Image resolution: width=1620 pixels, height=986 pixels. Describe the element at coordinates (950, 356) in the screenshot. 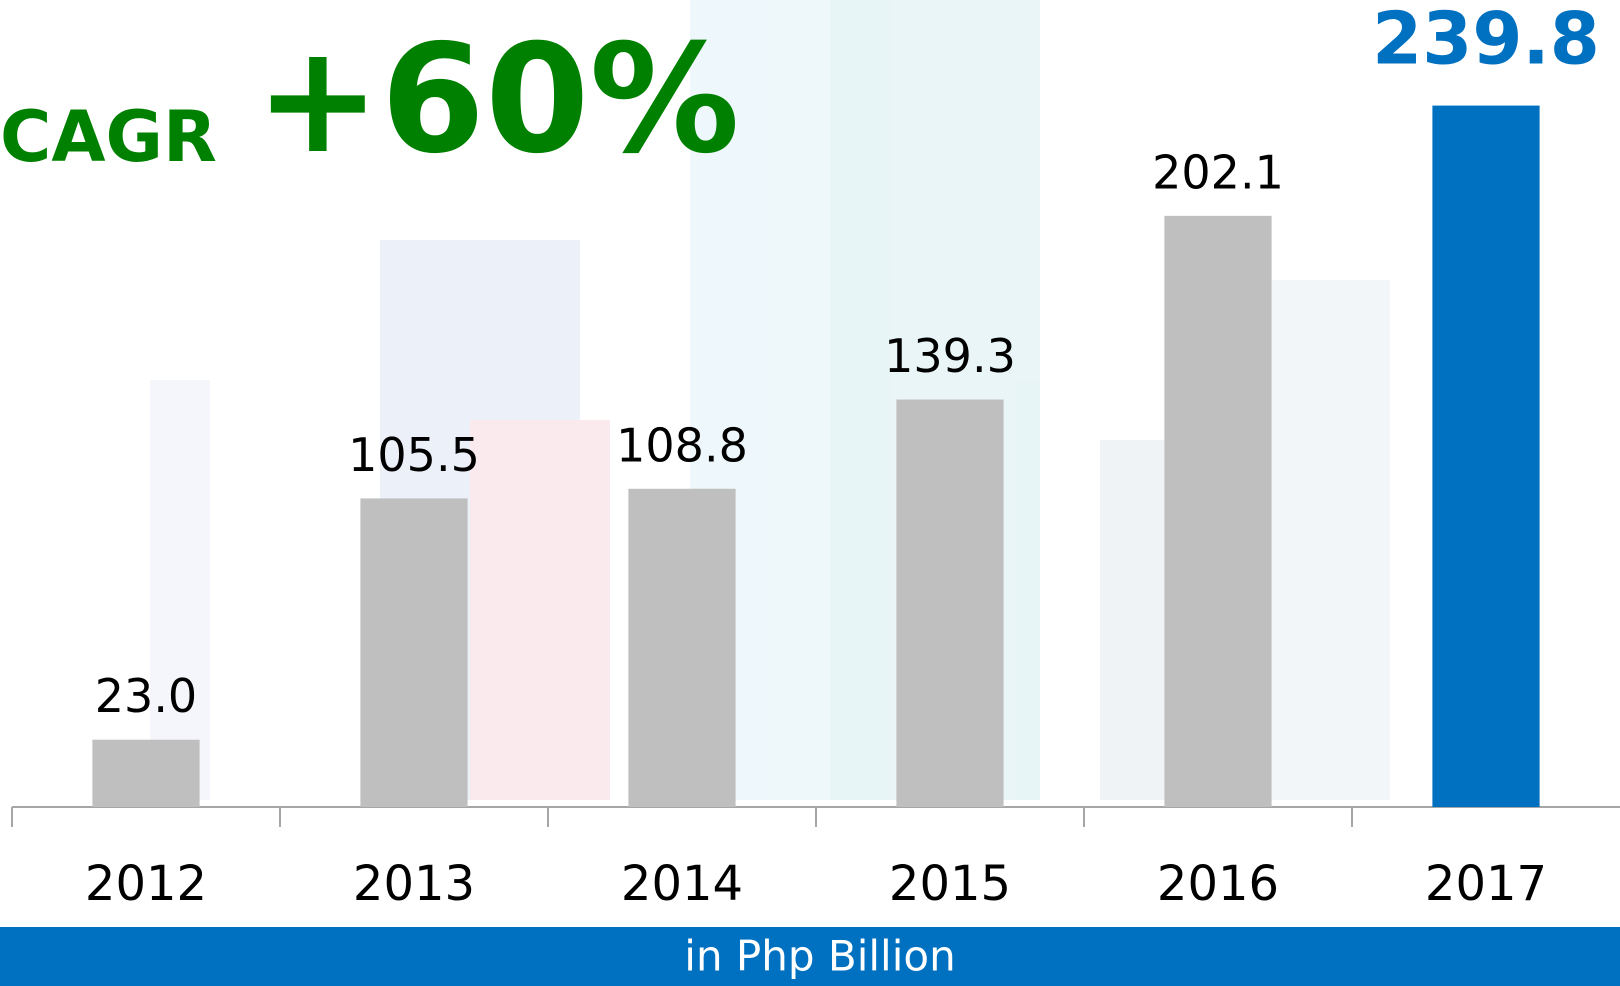

I see `value-label: 139.3` at that location.